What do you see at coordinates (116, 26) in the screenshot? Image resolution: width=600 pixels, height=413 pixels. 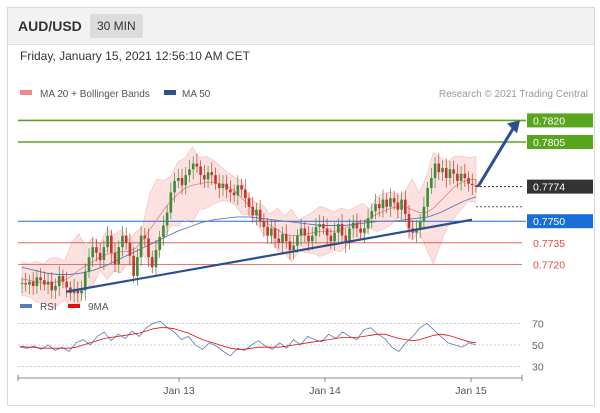 I see `timeframe-badge: 30 MIN` at bounding box center [116, 26].